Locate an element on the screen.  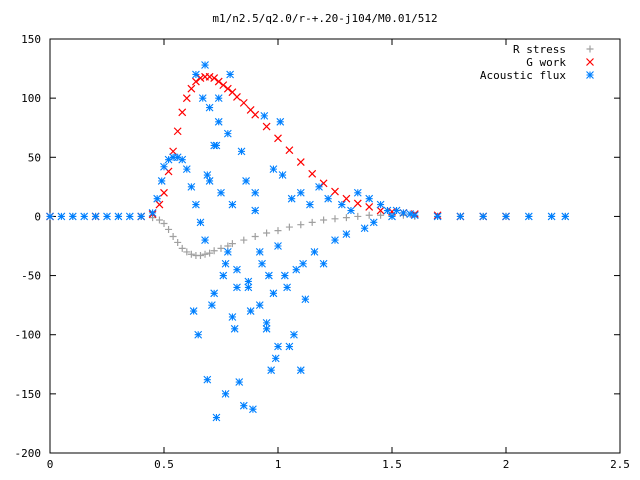
y-tick-label: 50 is located at coordinates (34, 157).